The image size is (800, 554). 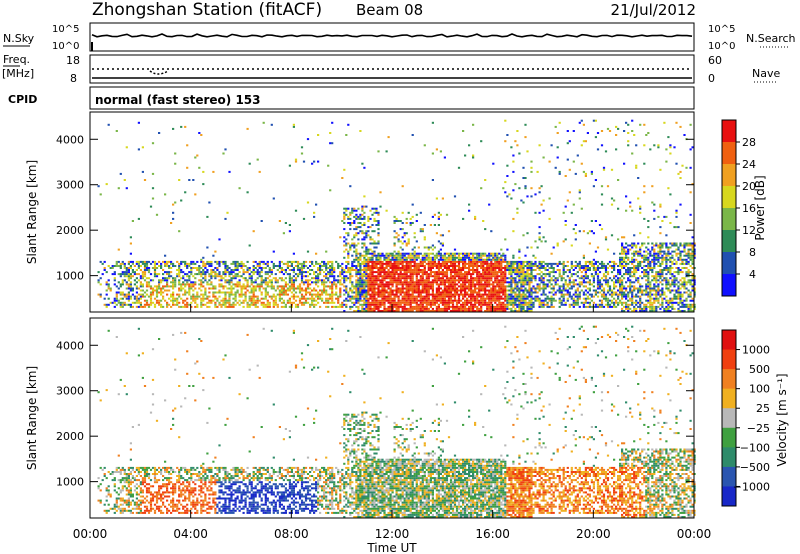 I want to click on nsky-frame, so click(x=392, y=37).